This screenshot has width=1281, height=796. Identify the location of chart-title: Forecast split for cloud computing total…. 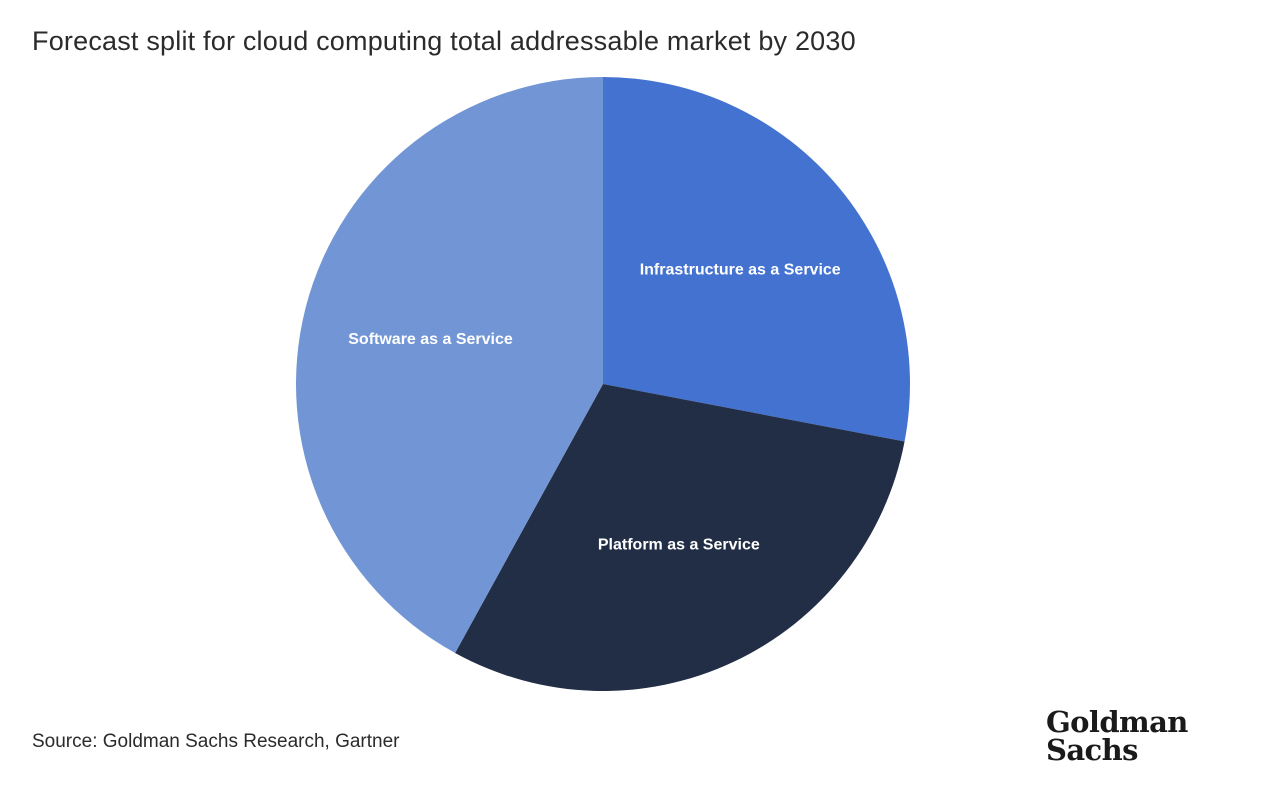
(444, 41).